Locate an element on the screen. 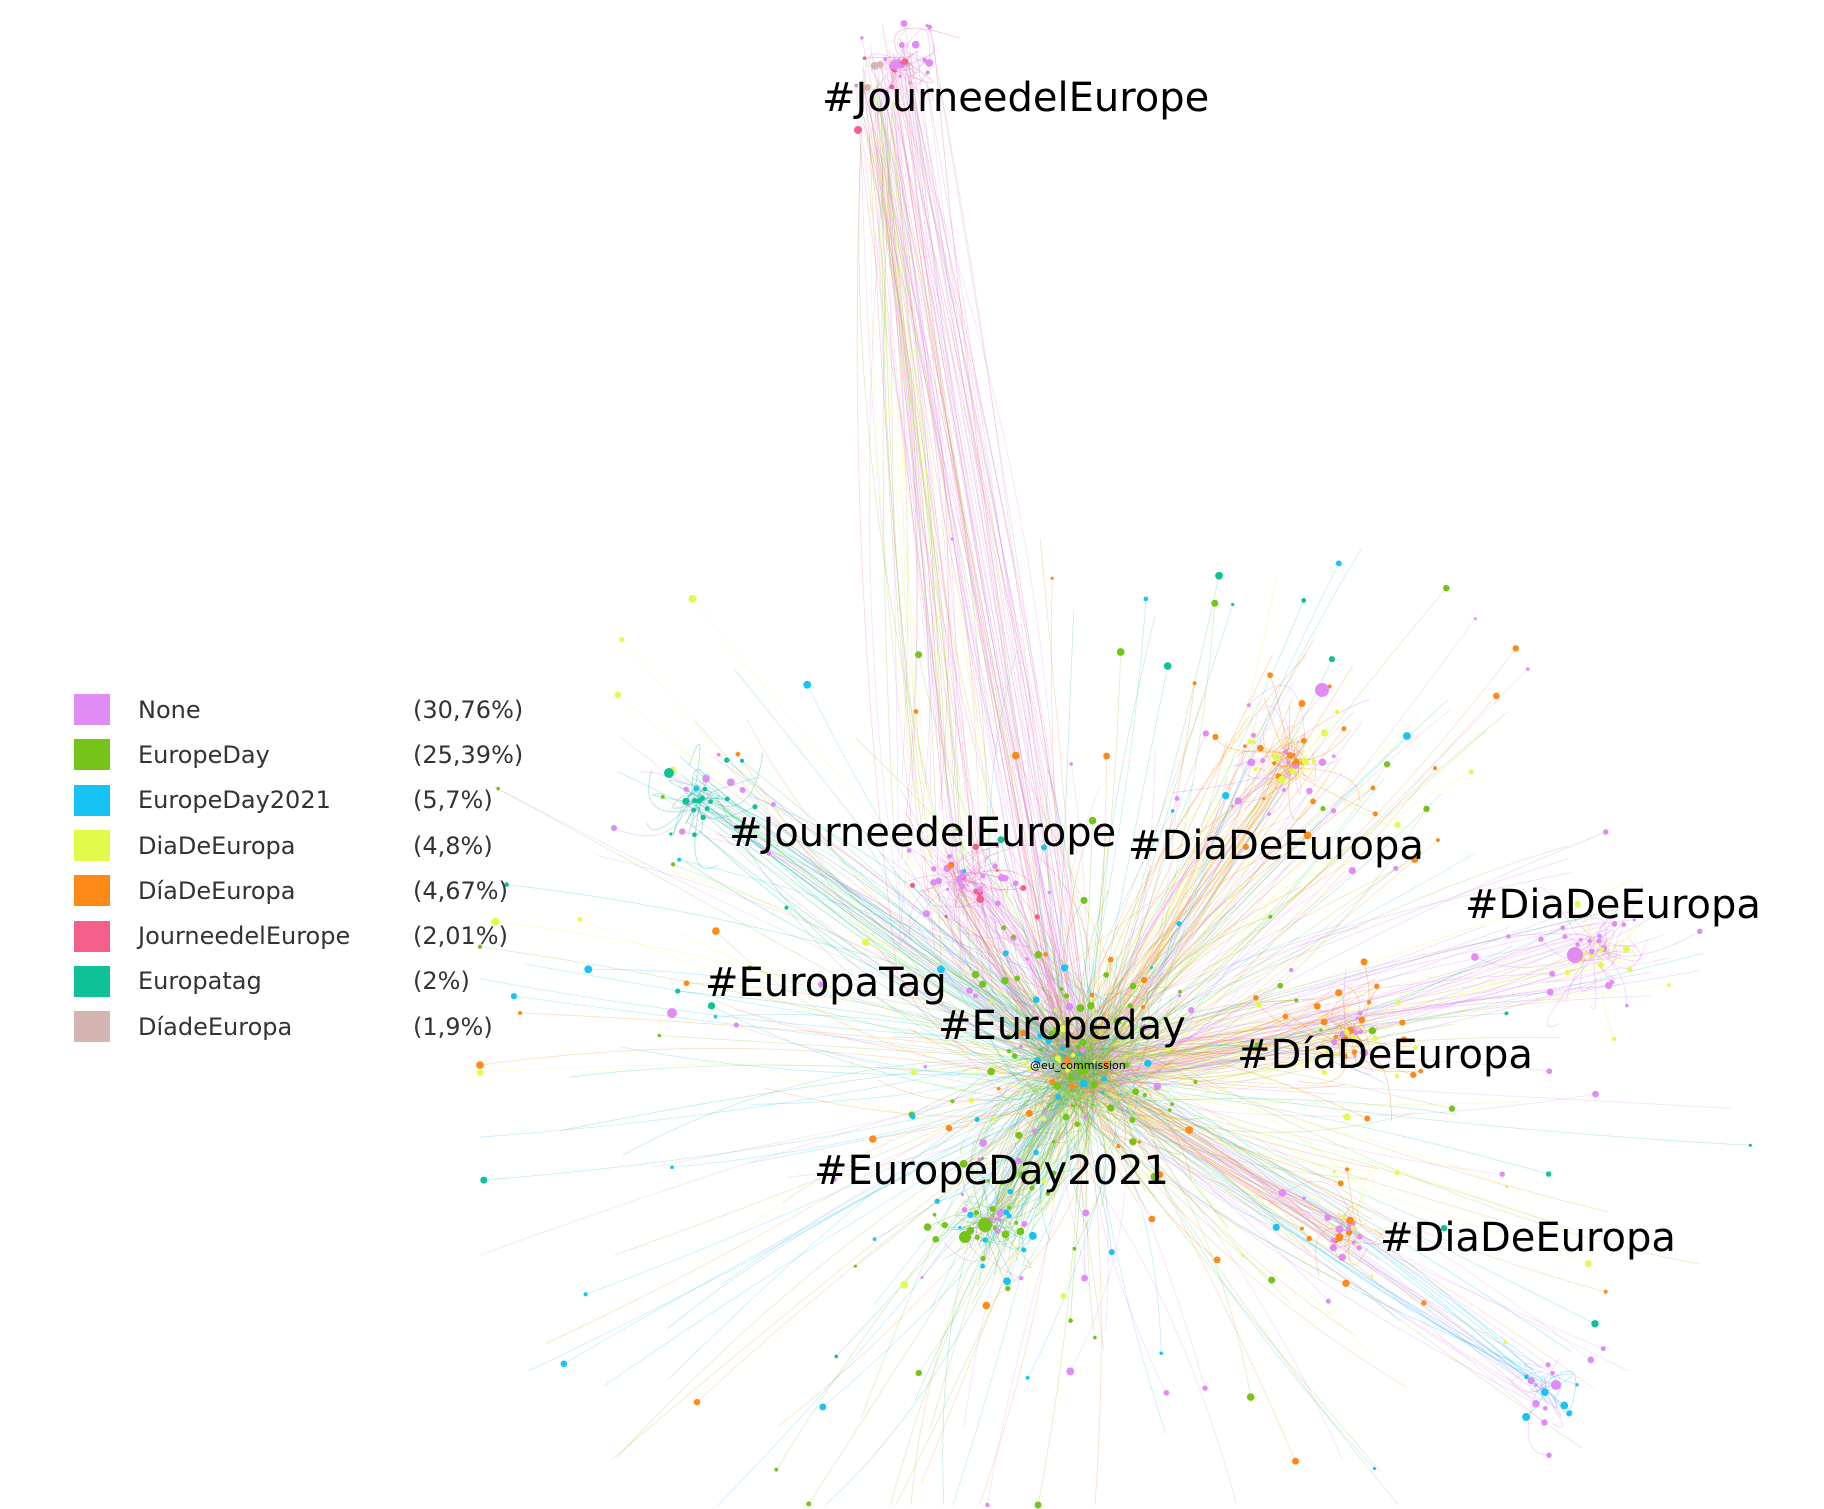 Image resolution: width=1824 pixels, height=1509 pixels. hub-node-label: @eu_commission is located at coordinates (1078, 1065).